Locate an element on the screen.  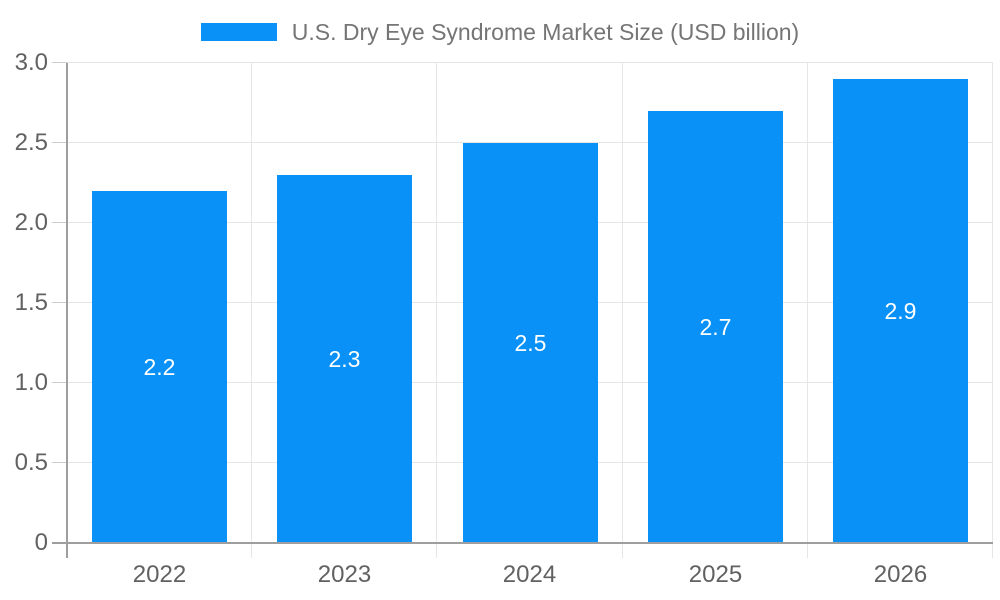
x-tick-label: 2023 is located at coordinates (344, 574).